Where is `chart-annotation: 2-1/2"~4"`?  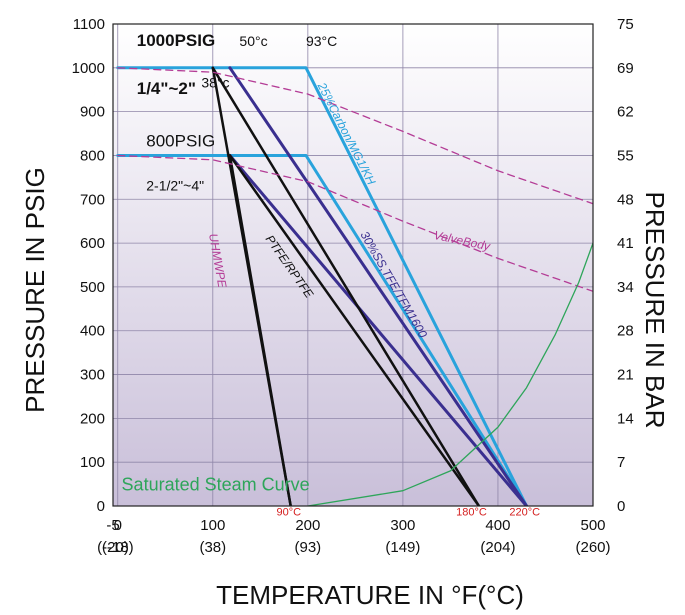
chart-annotation: 2-1/2"~4" is located at coordinates (175, 186).